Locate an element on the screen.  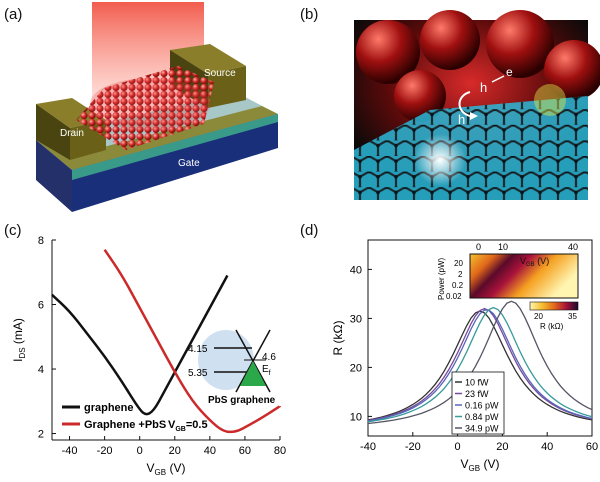
transfer-arrow is located at coordinates (464, 104).